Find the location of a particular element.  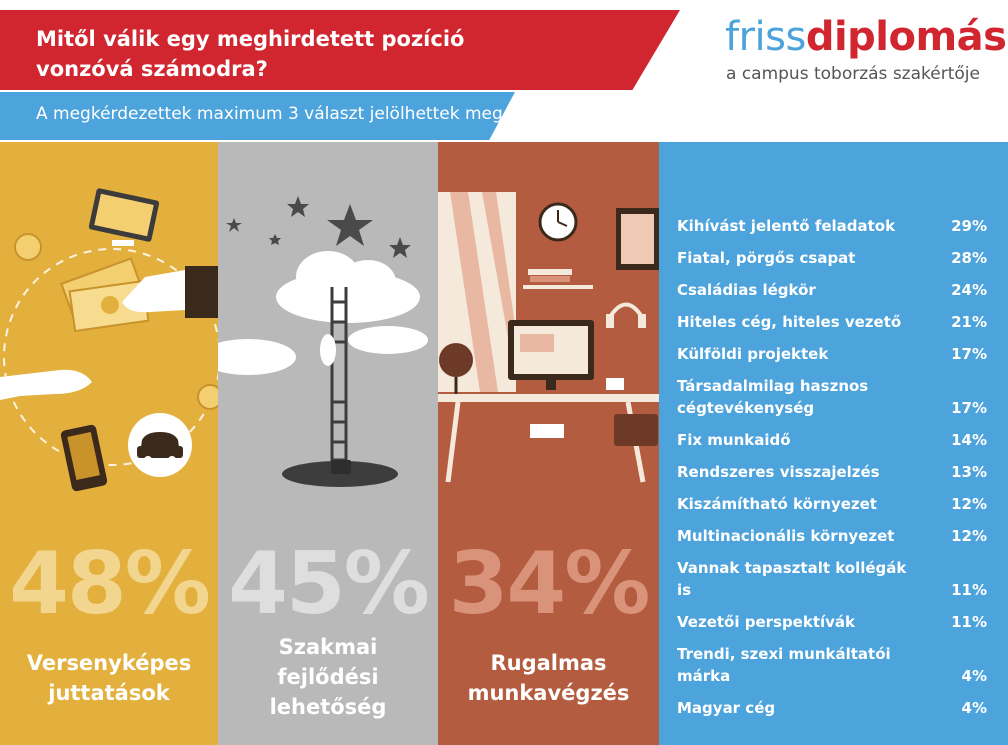

stat-label: Versenyképes juttatások is located at coordinates (109, 678).